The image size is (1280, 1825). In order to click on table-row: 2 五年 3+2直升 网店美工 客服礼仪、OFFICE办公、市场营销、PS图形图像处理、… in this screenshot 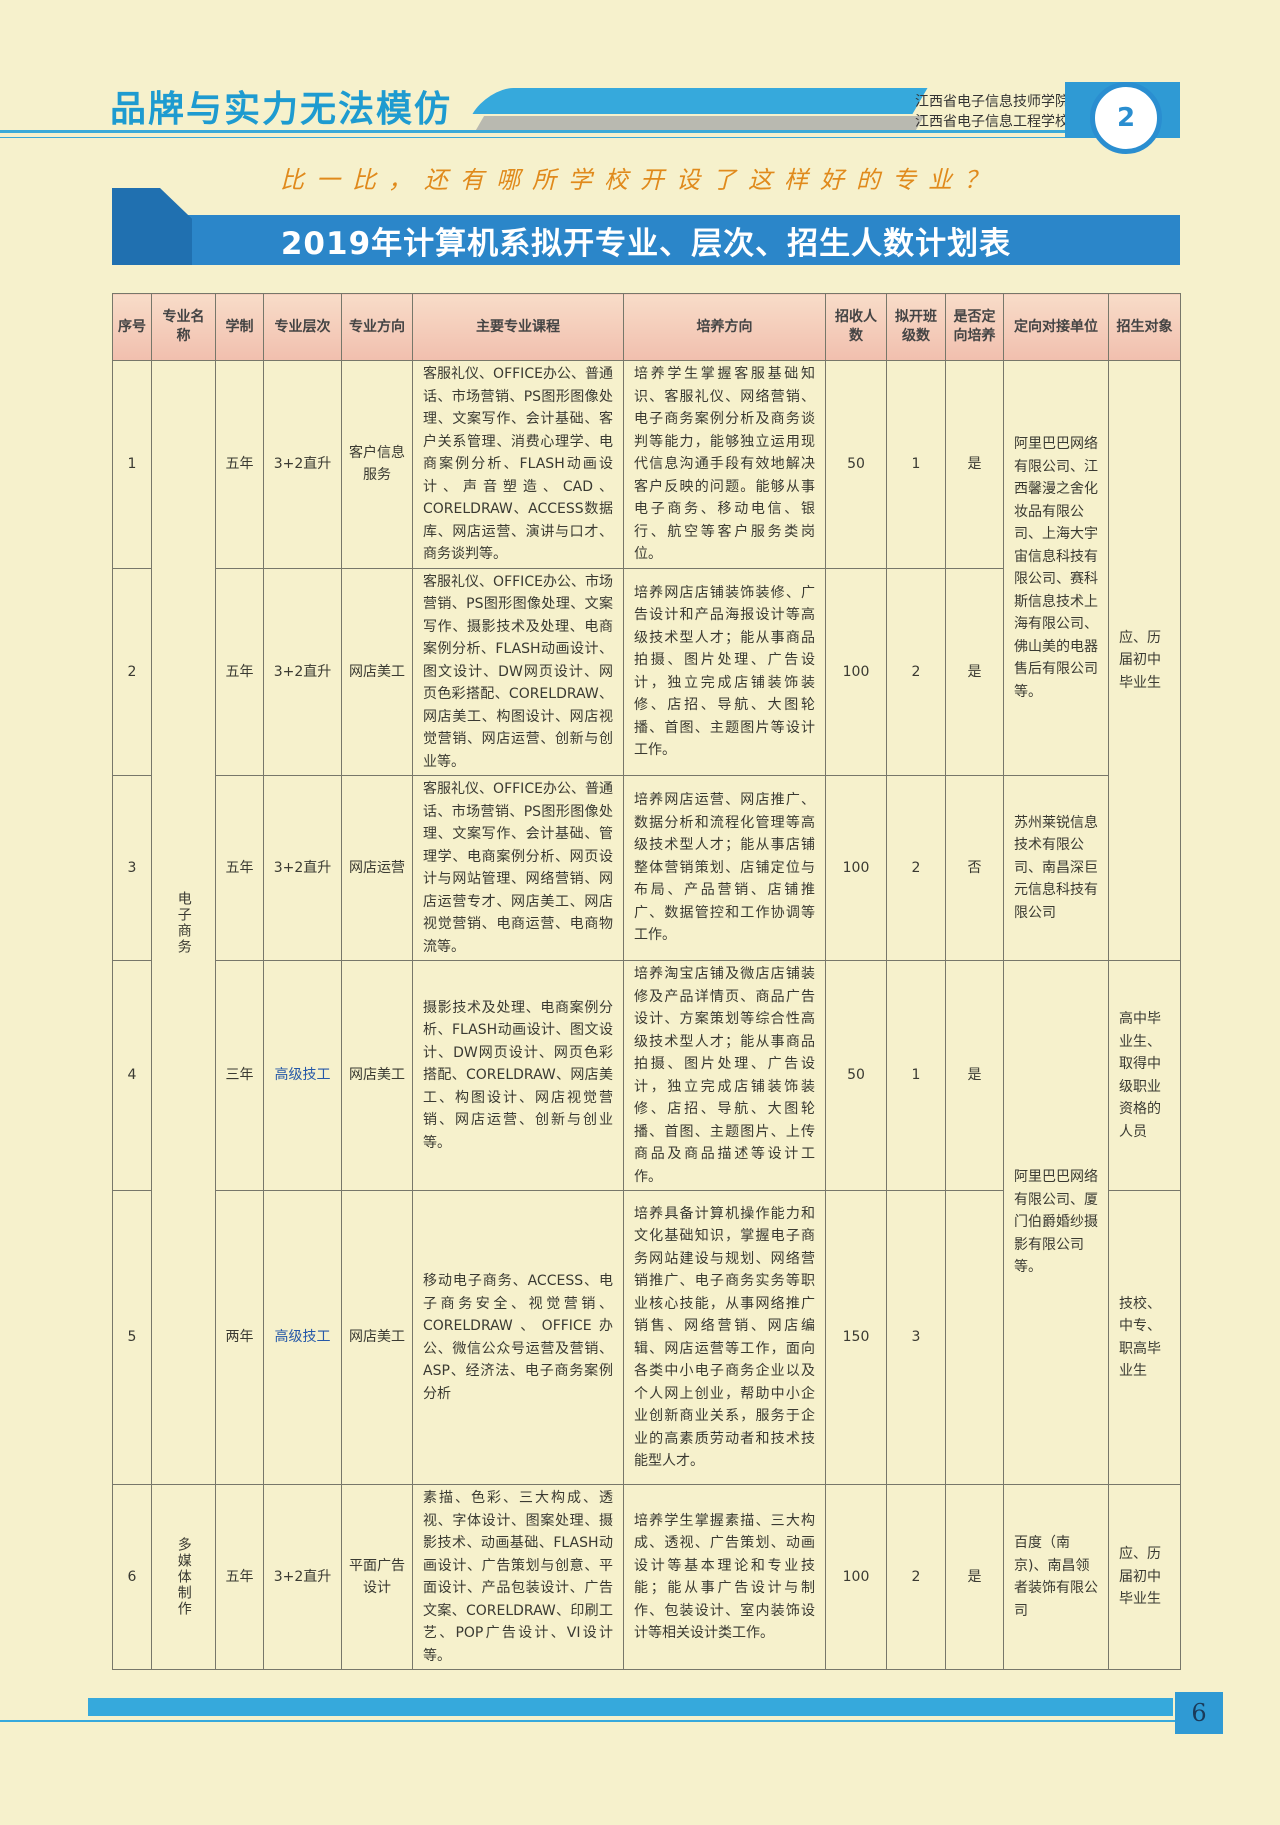, I will do `click(646, 671)`.